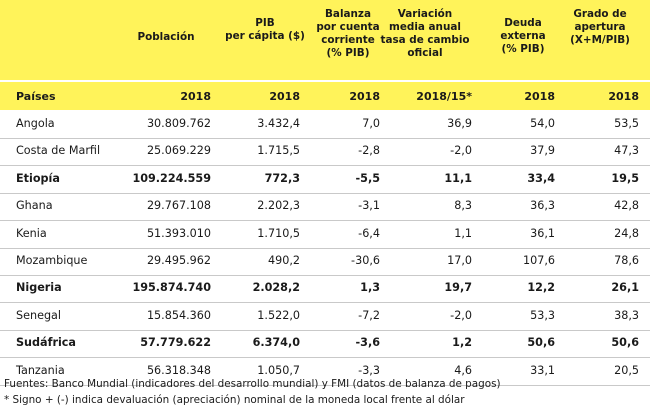 This screenshot has height=414, width=650. I want to click on table-cell: -5,5, so click(367, 178).